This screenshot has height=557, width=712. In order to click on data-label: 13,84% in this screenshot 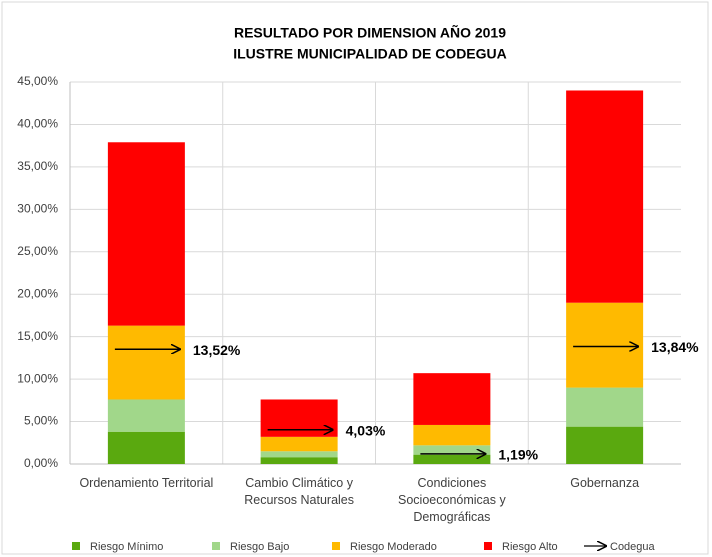, I will do `click(675, 347)`.